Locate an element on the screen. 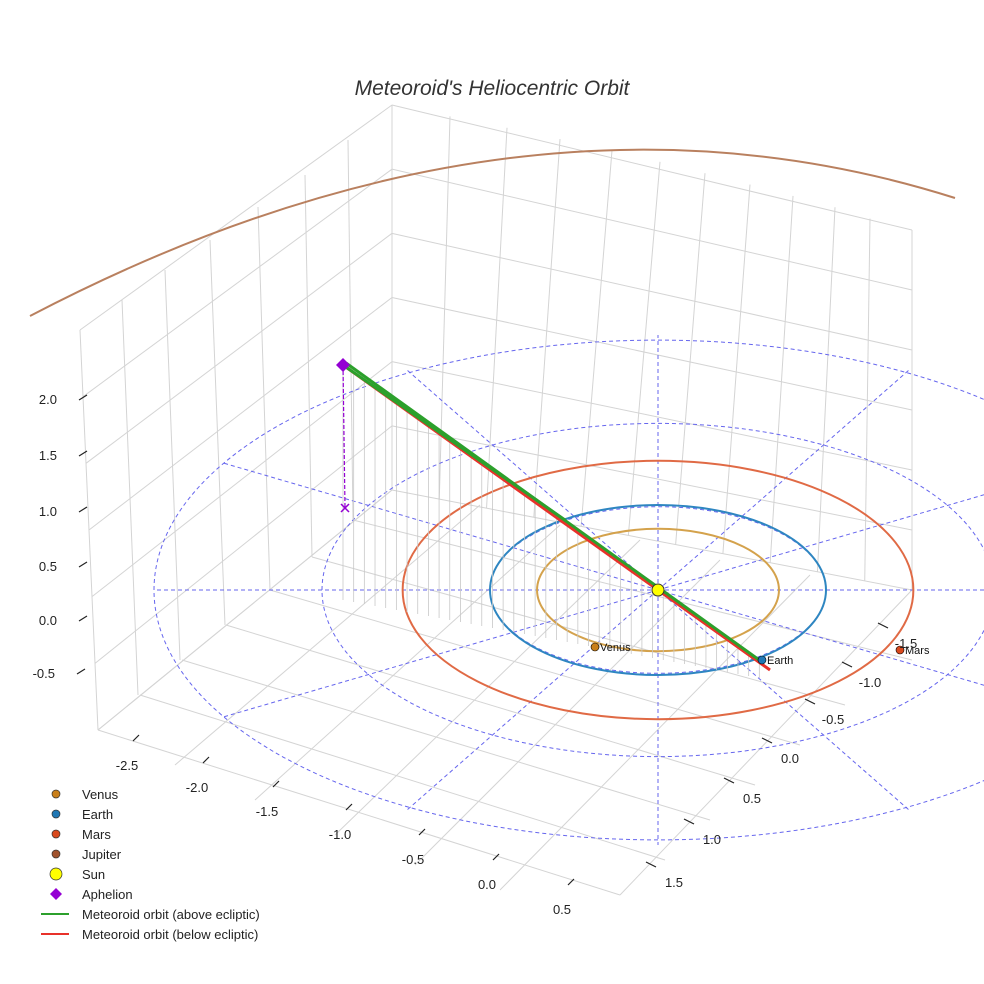  earth-marker is located at coordinates (762, 660).